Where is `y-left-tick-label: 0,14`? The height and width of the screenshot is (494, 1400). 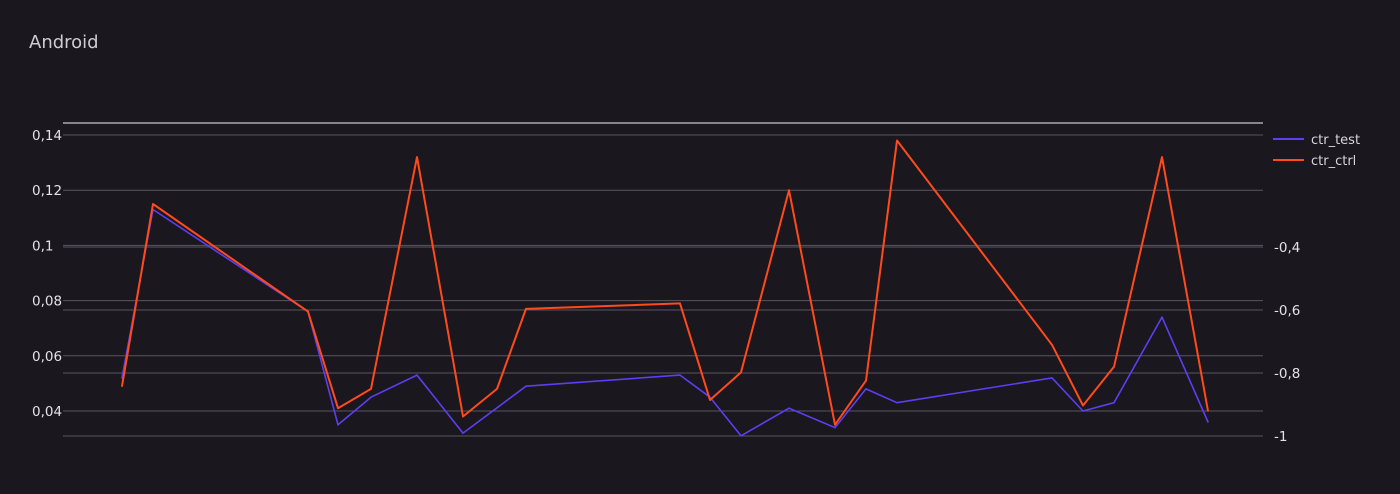
y-left-tick-label: 0,14 is located at coordinates (47, 136).